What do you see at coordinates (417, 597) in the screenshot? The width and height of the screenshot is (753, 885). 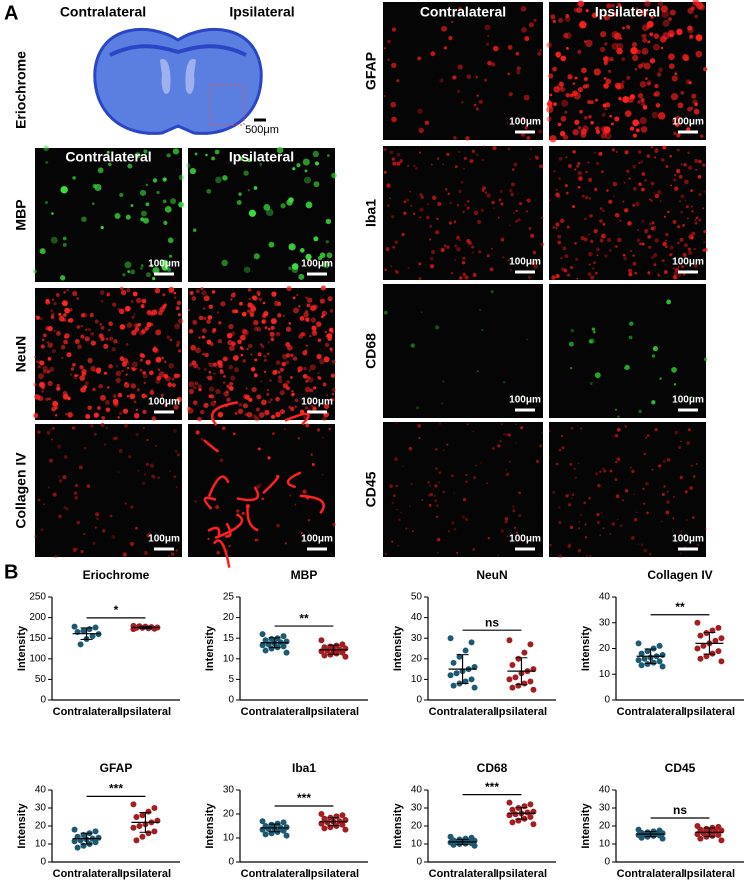 I see `y-tick-label: 50` at bounding box center [417, 597].